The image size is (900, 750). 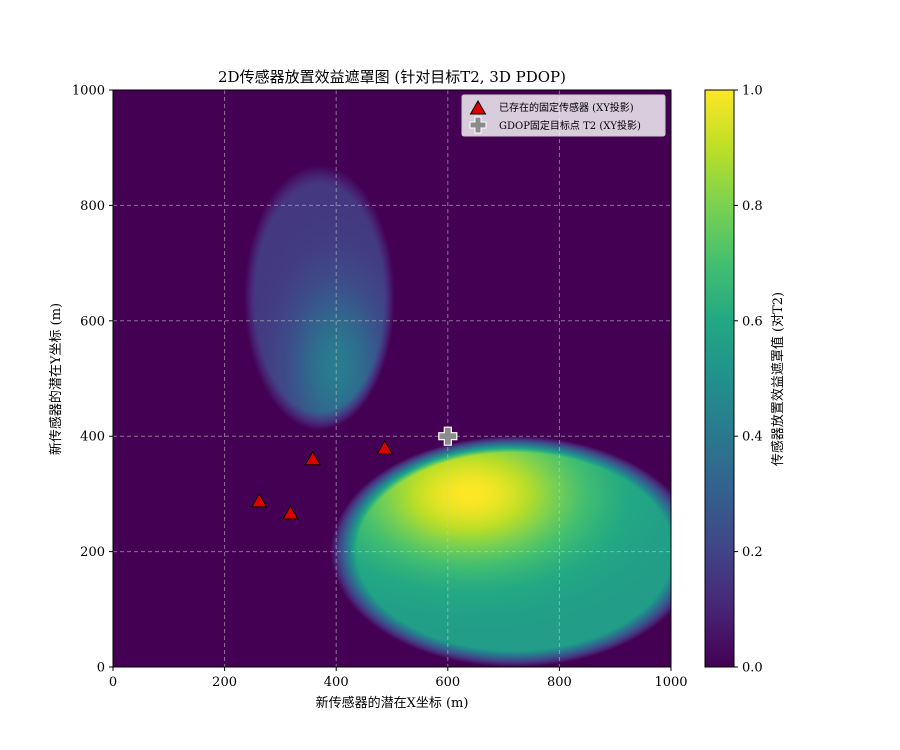 What do you see at coordinates (752, 321) in the screenshot?
I see `colorbar-tick-label: 0.6` at bounding box center [752, 321].